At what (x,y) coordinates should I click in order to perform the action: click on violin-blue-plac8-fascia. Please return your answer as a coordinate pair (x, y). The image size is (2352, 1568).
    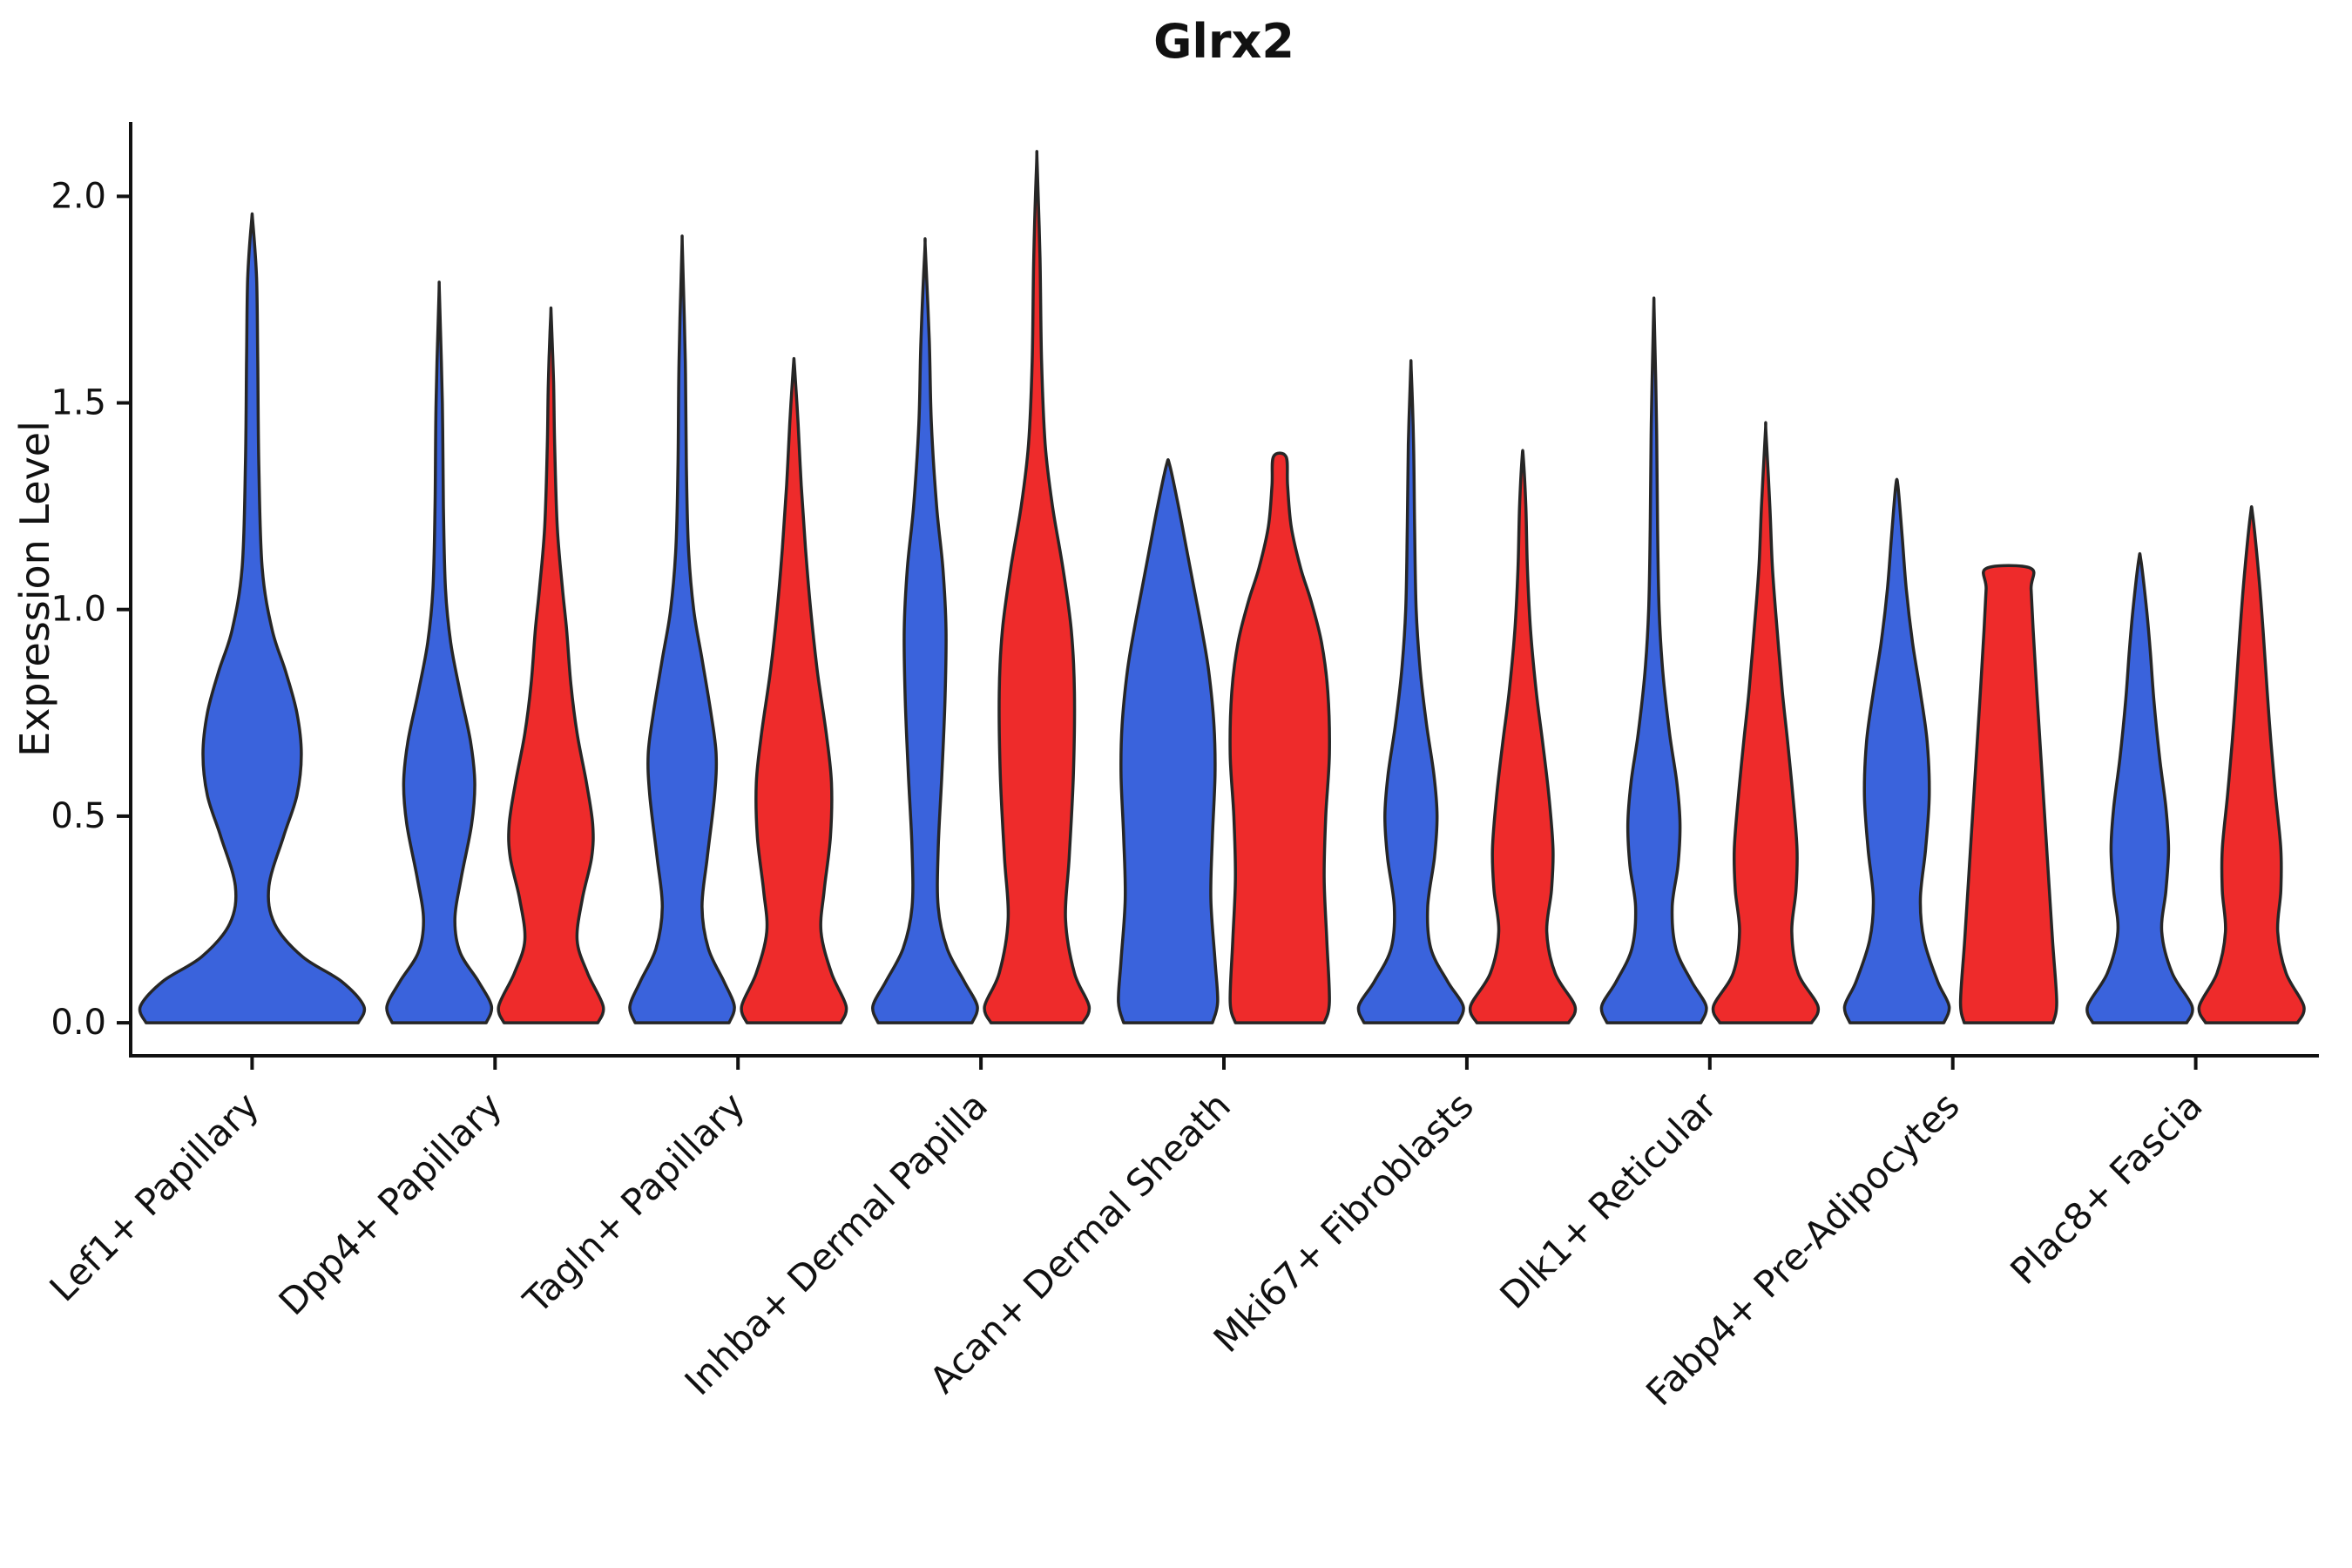
    Looking at the image, I should click on (2139, 787).